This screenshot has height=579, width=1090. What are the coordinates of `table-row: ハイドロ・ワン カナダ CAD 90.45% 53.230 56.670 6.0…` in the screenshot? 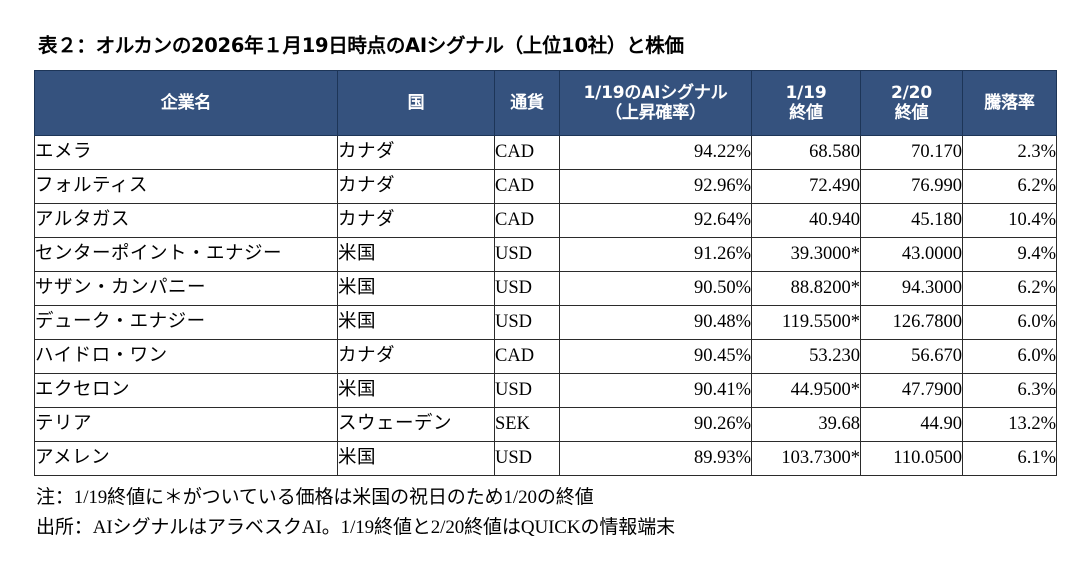 It's located at (545, 356).